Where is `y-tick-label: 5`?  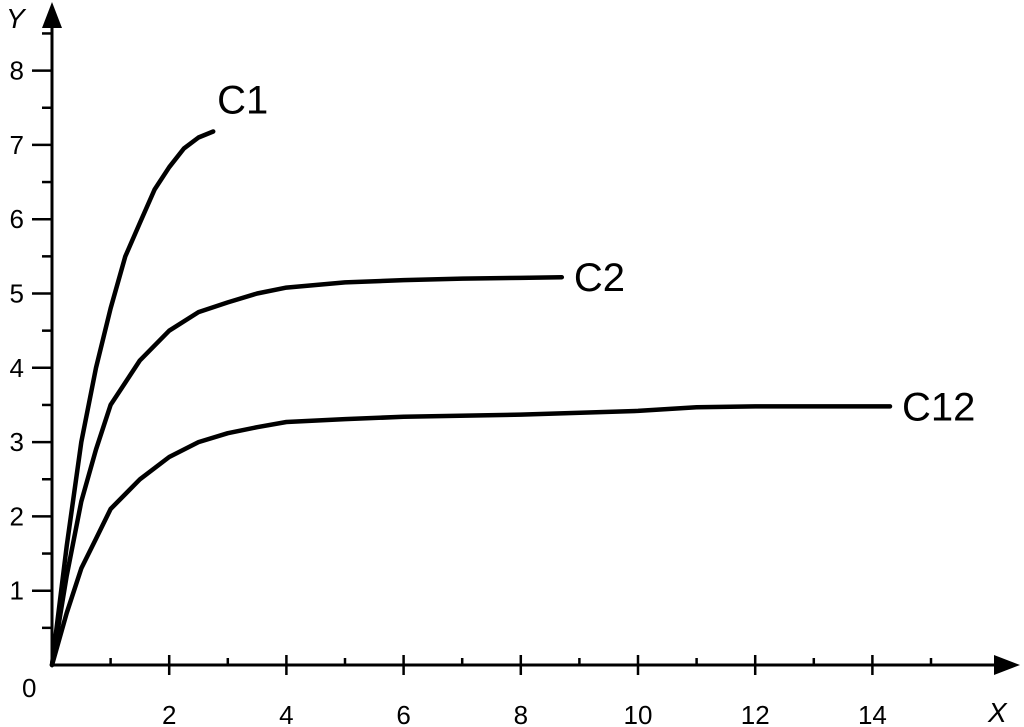 y-tick-label: 5 is located at coordinates (17, 294).